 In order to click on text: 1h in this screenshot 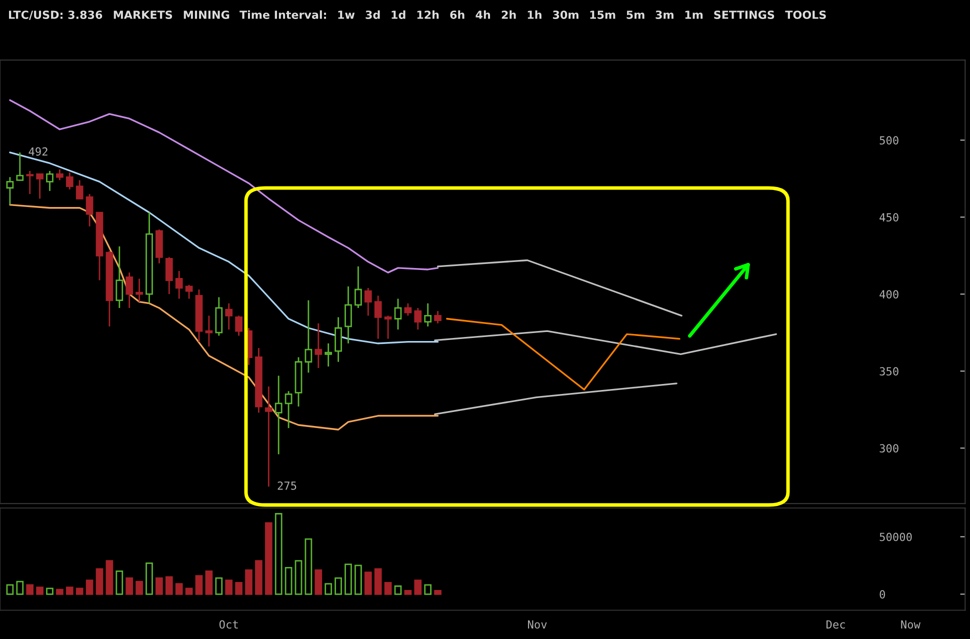, I will do `click(535, 14)`.